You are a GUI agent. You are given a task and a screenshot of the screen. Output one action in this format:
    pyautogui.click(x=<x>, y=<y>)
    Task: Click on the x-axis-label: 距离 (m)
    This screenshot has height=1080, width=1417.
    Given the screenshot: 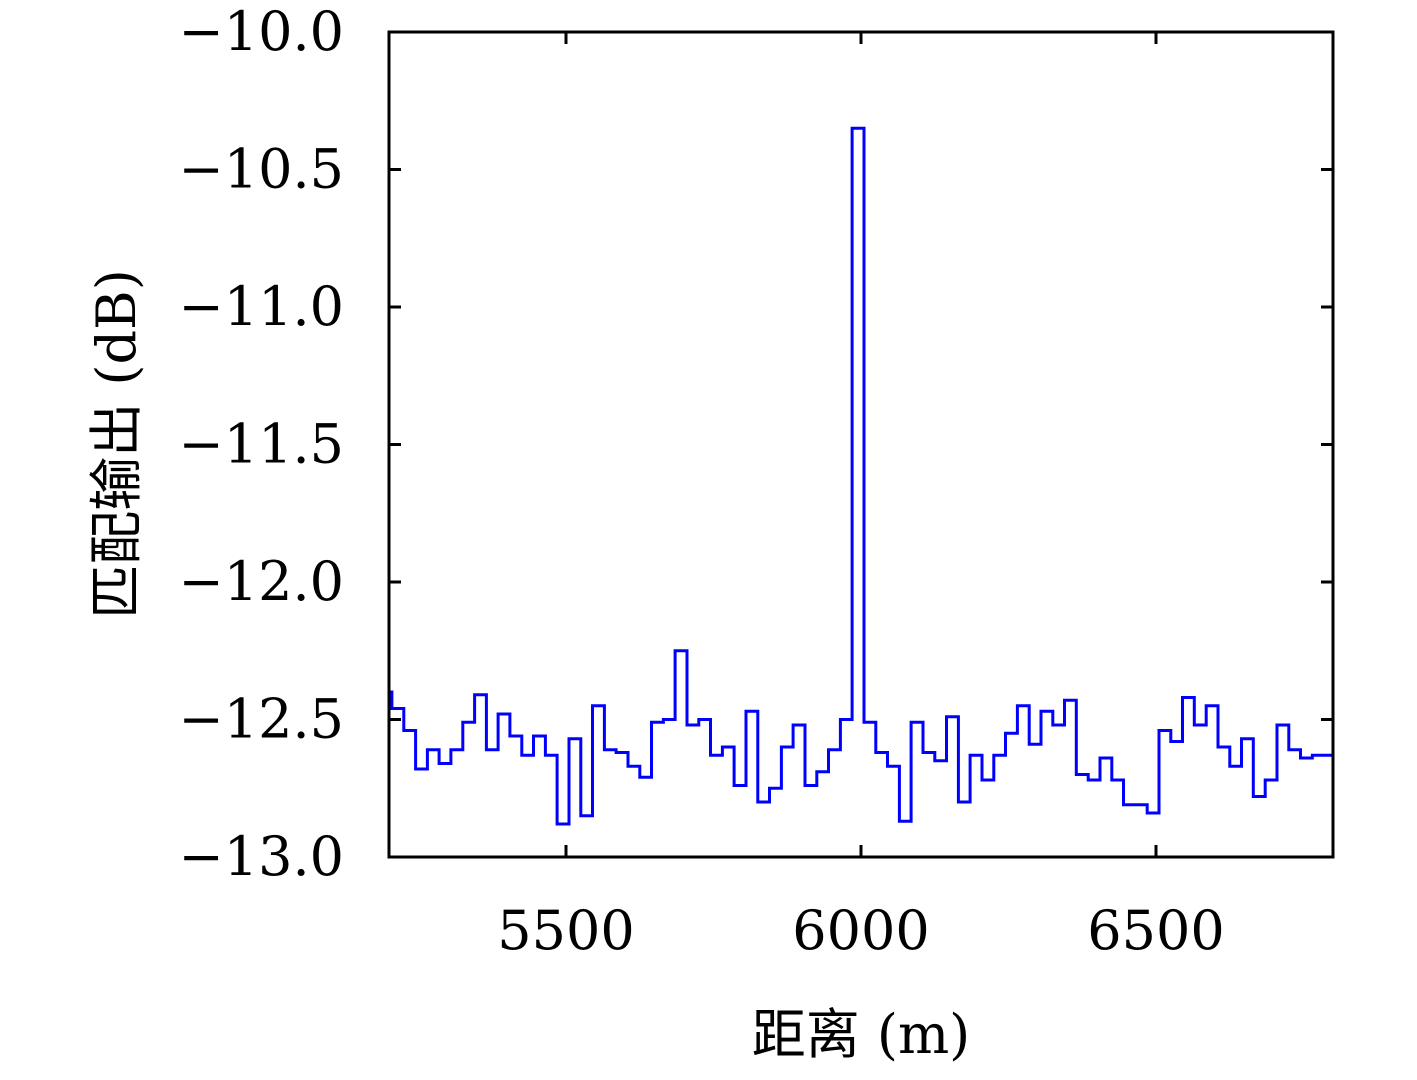 What is the action you would take?
    pyautogui.click(x=861, y=1034)
    